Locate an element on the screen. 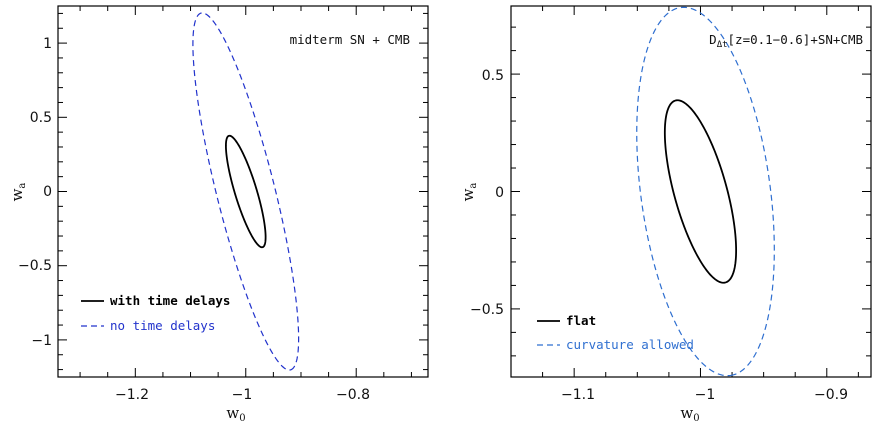  left-dashed-ellipse-no-time-delays is located at coordinates (246, 191).